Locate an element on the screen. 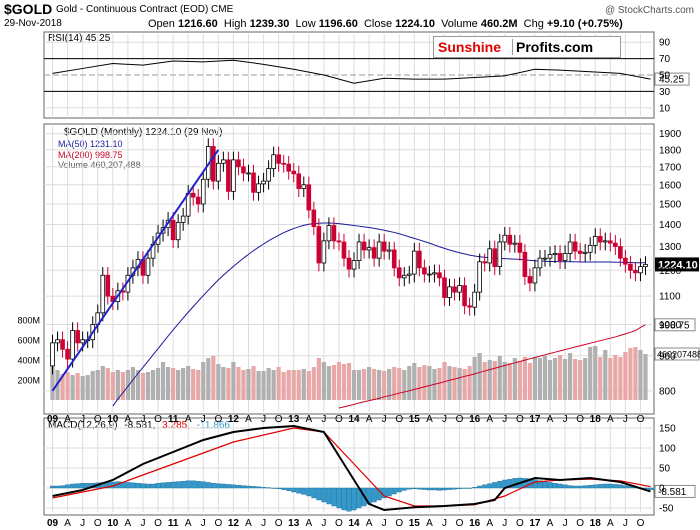  close-value: 1224.10 is located at coordinates (415, 24).